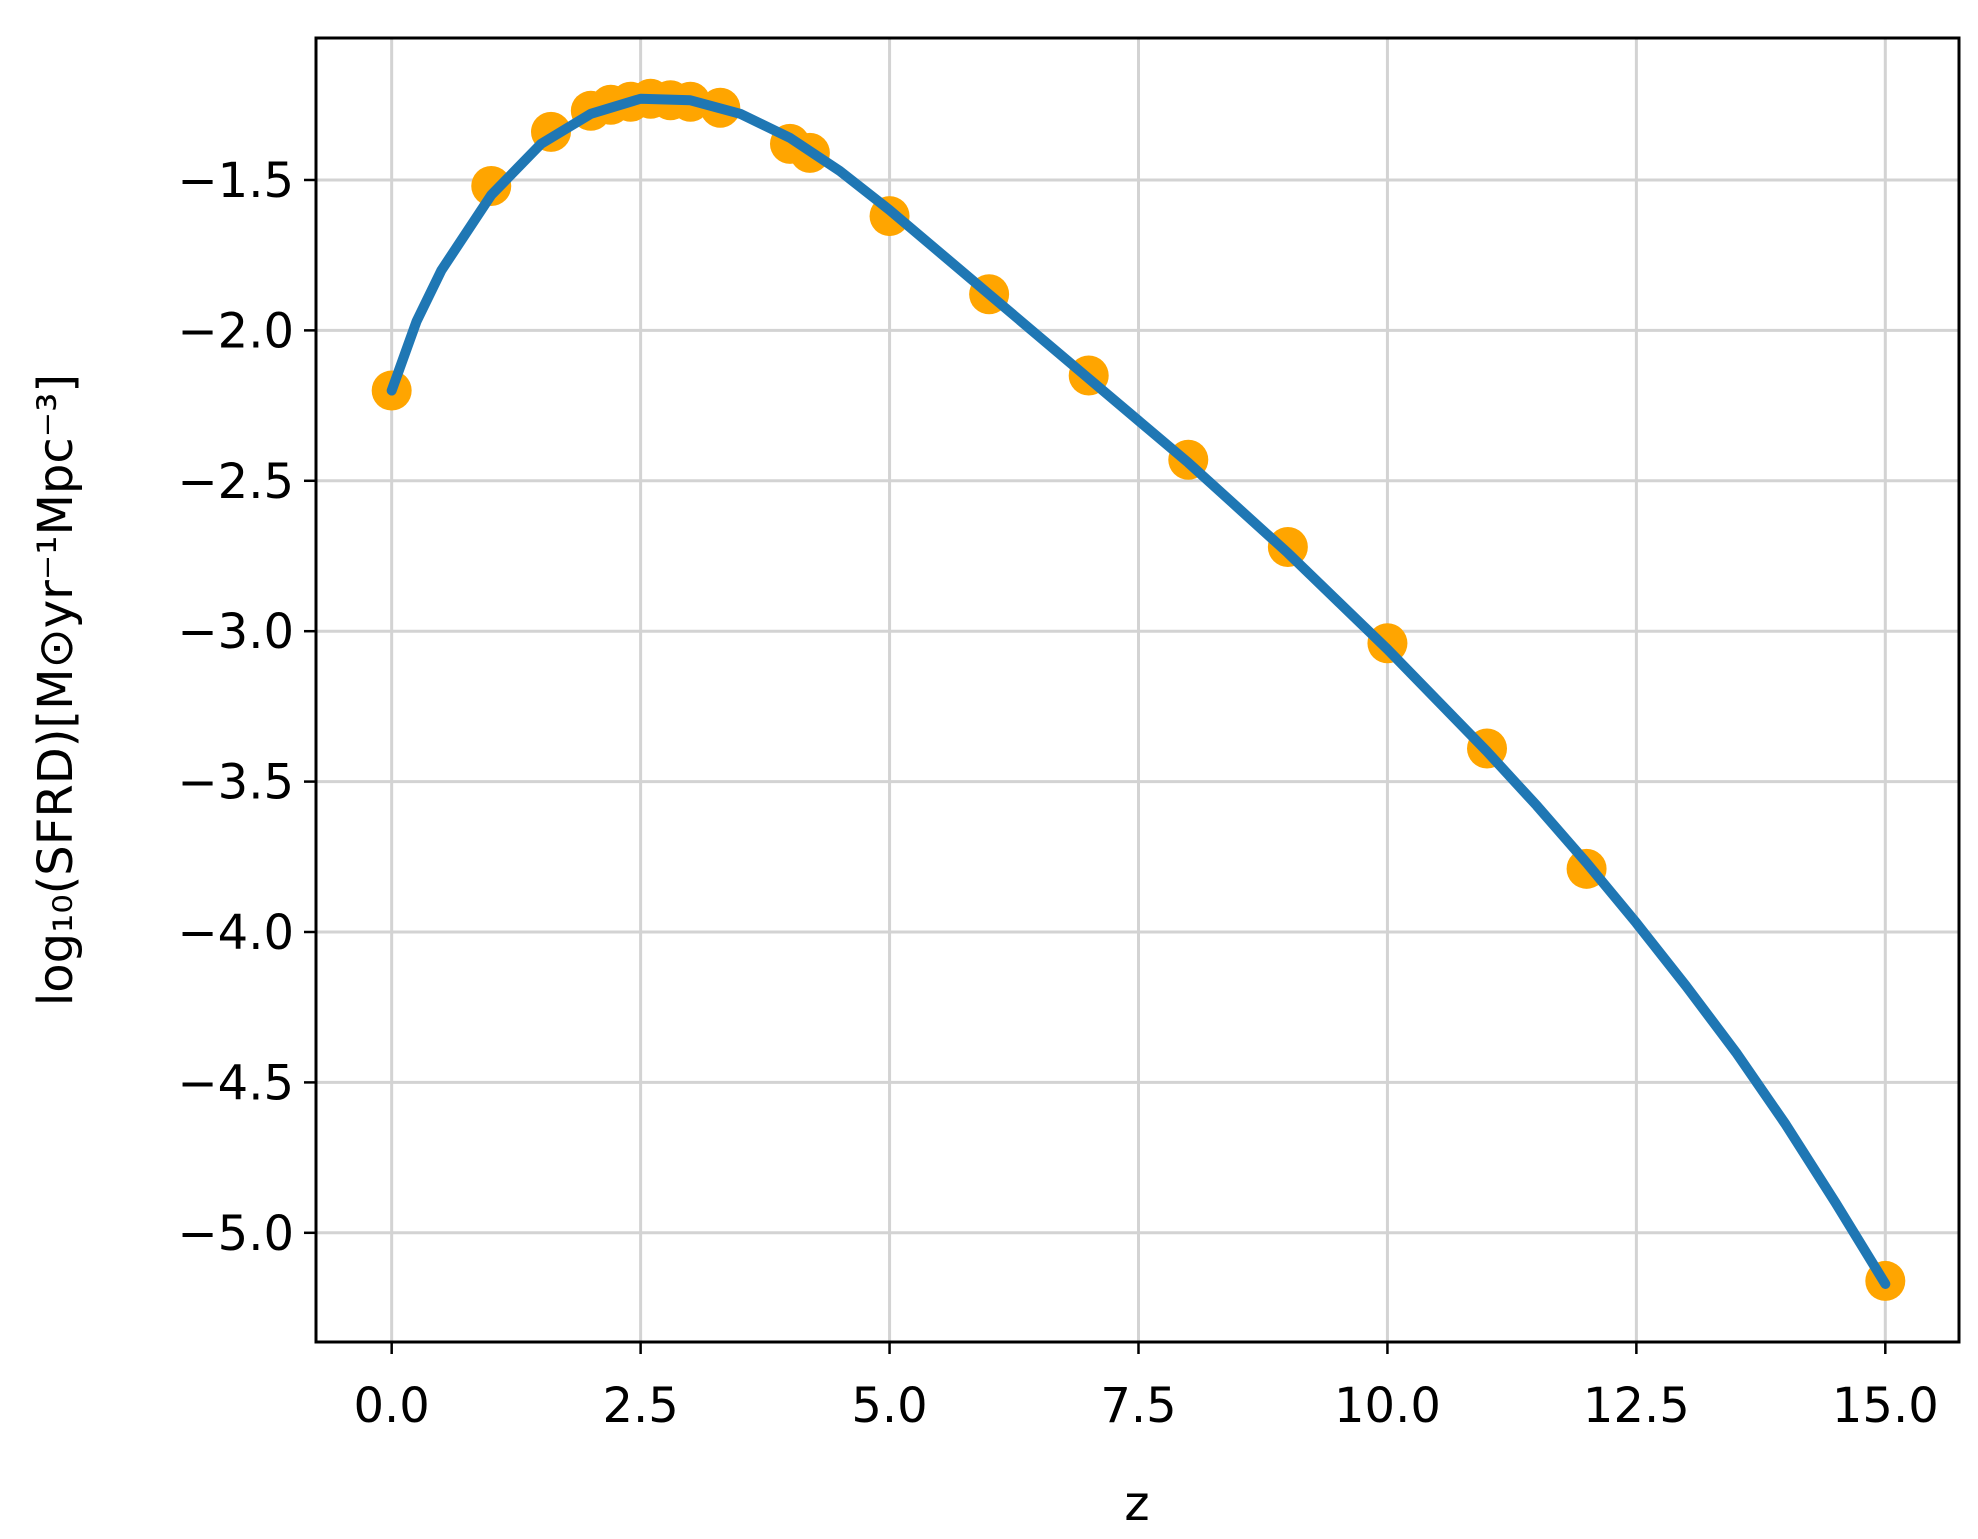  What do you see at coordinates (640, 1406) in the screenshot?
I see `x-tick-label: 2.5` at bounding box center [640, 1406].